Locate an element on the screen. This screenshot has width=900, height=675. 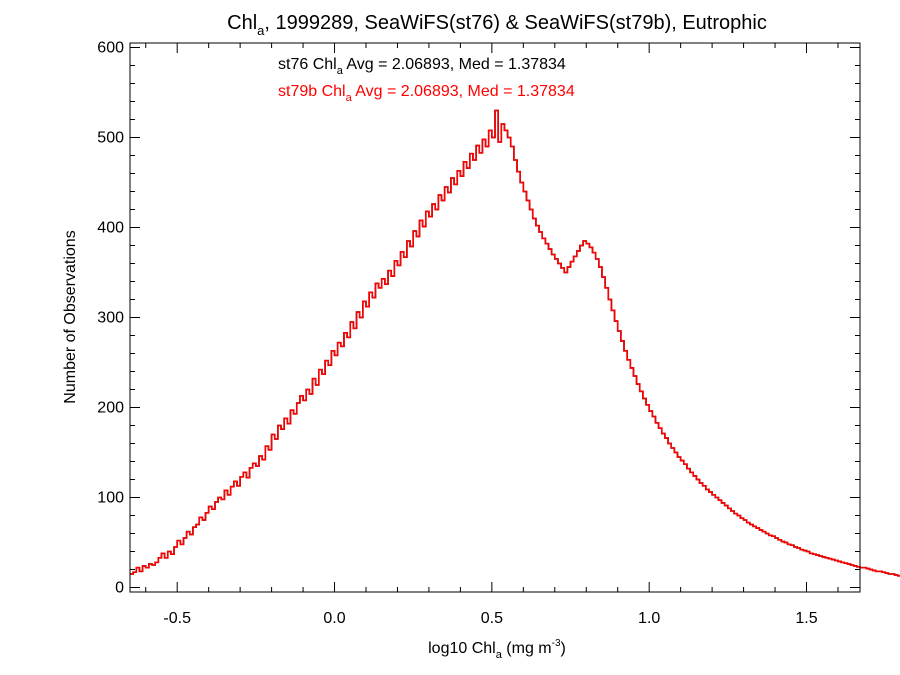
annotation-st76-sub: a is located at coordinates (340, 71).